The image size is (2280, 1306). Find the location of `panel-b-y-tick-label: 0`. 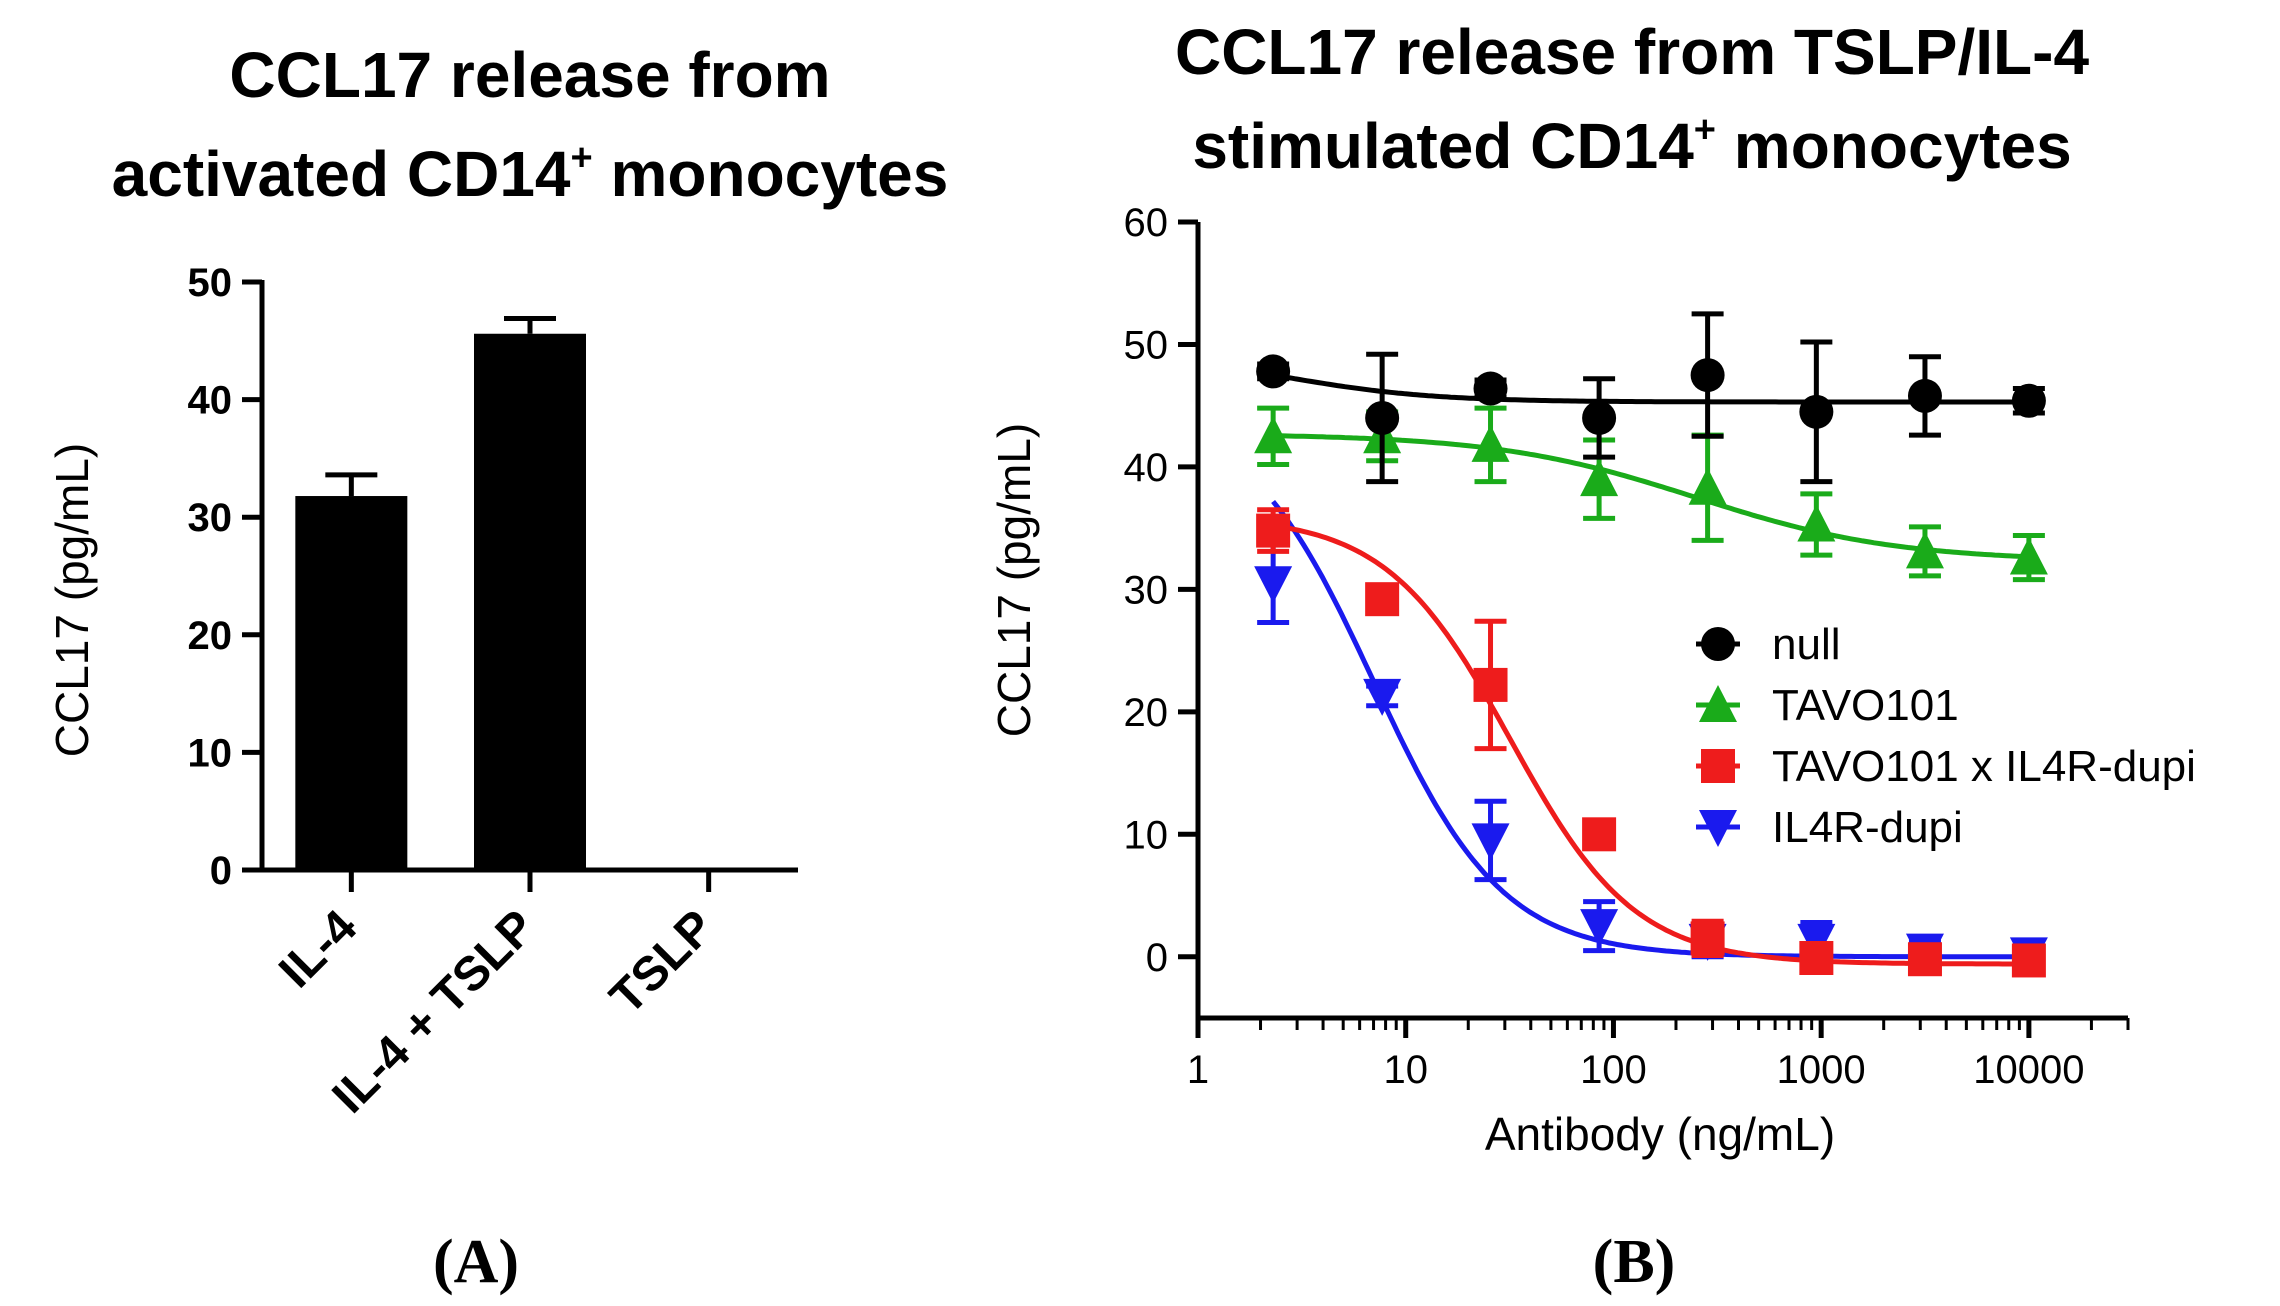

panel-b-y-tick-label: 0 is located at coordinates (1157, 958).